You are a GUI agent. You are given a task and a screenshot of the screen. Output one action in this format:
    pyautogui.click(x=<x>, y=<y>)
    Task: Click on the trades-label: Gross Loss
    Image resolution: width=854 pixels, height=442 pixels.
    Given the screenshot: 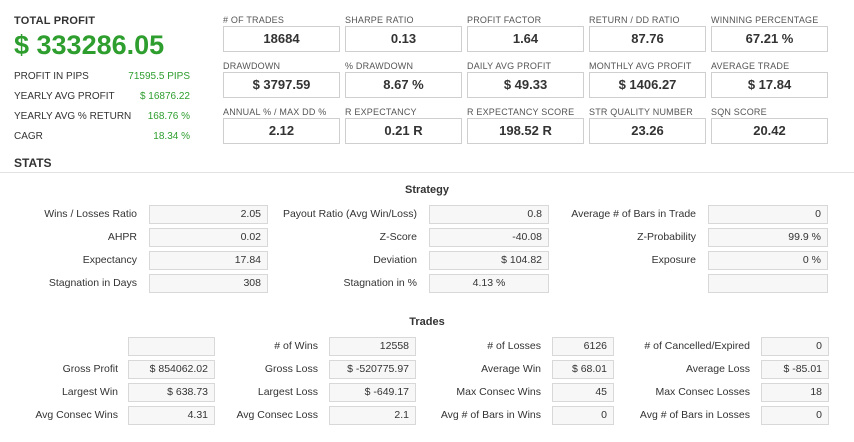 What is the action you would take?
    pyautogui.click(x=291, y=369)
    